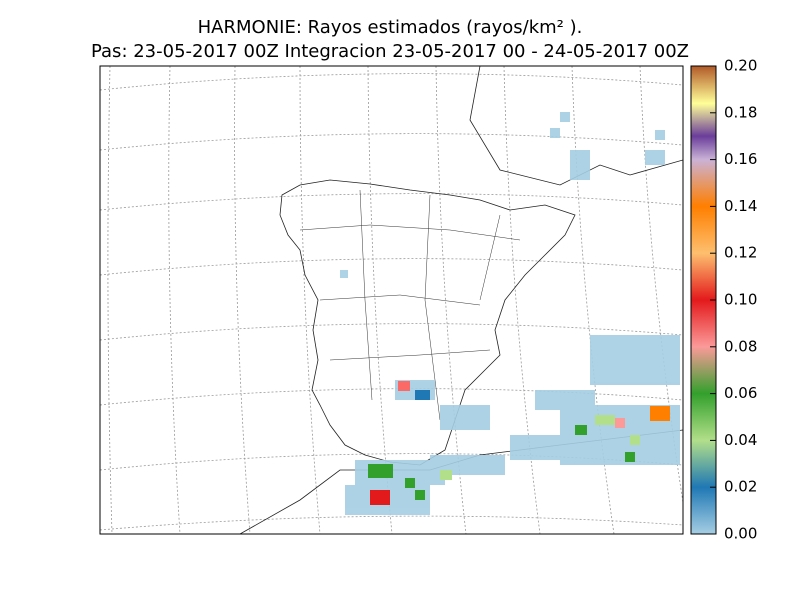  What do you see at coordinates (740, 534) in the screenshot?
I see `colorbar-tick-label: 0.00` at bounding box center [740, 534].